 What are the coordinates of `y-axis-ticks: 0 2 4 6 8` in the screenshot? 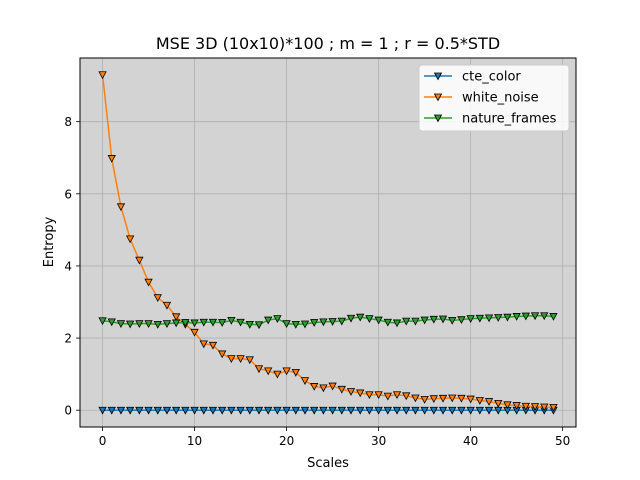 It's located at (72, 266).